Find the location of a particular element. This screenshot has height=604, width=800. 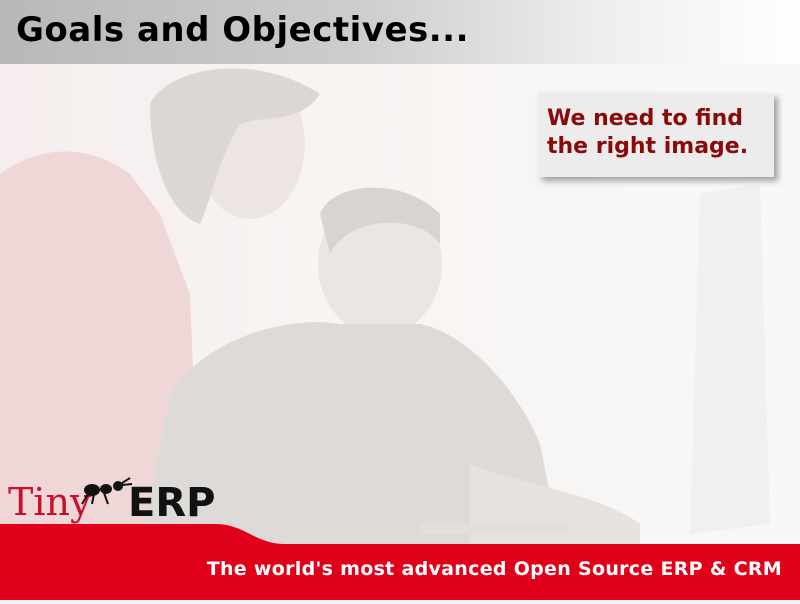

tinyerp-logo: Tiny ERP is located at coordinates (128, 506).